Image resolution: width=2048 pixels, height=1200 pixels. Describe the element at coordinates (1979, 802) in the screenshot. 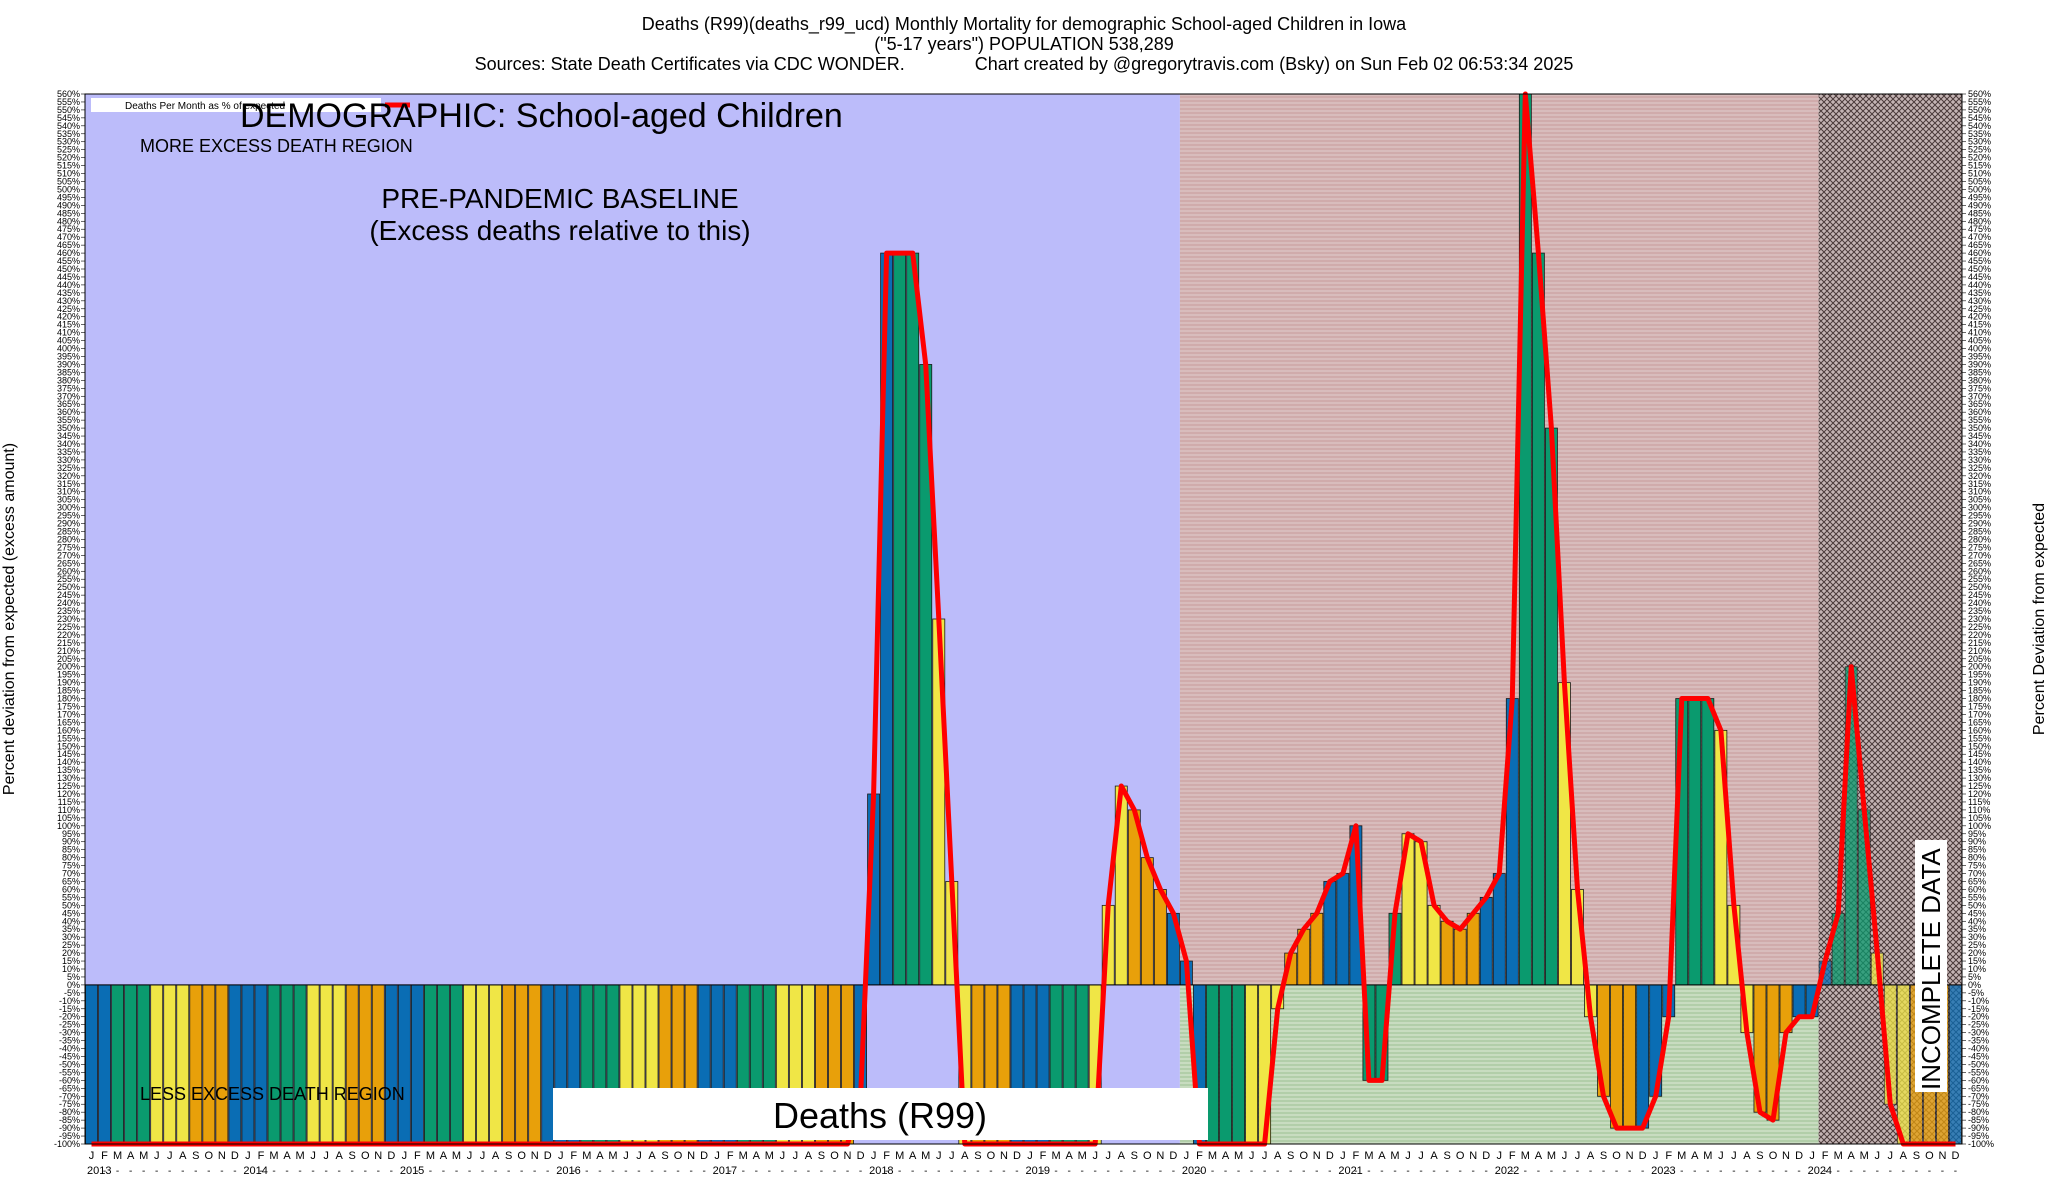

I see `y-tick-label-right: 115%` at that location.